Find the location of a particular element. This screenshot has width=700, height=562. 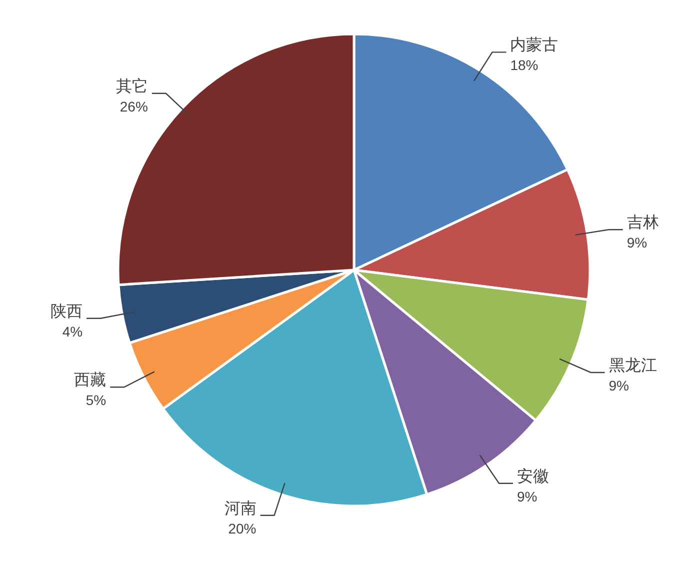

slice-label: 吉林 is located at coordinates (642, 223).